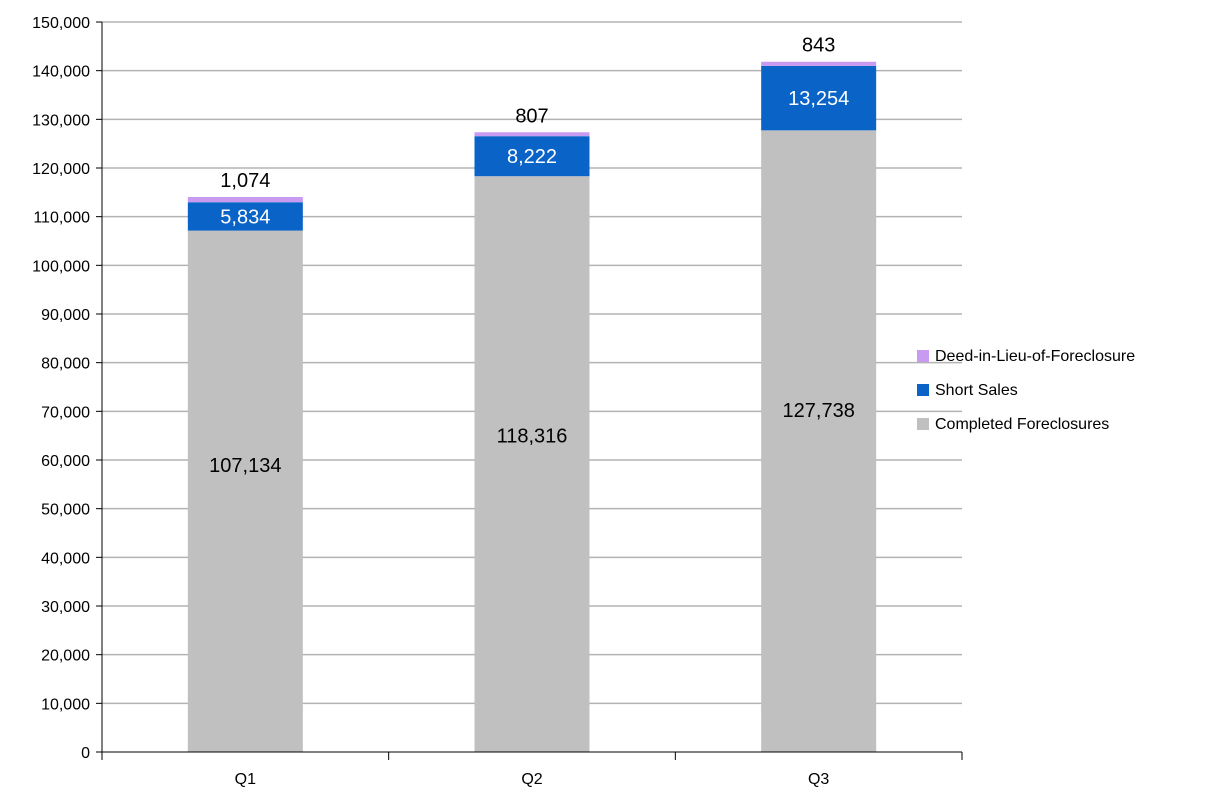 The image size is (1211, 794). Describe the element at coordinates (65, 315) in the screenshot. I see `y-tick-label: 90,000` at that location.